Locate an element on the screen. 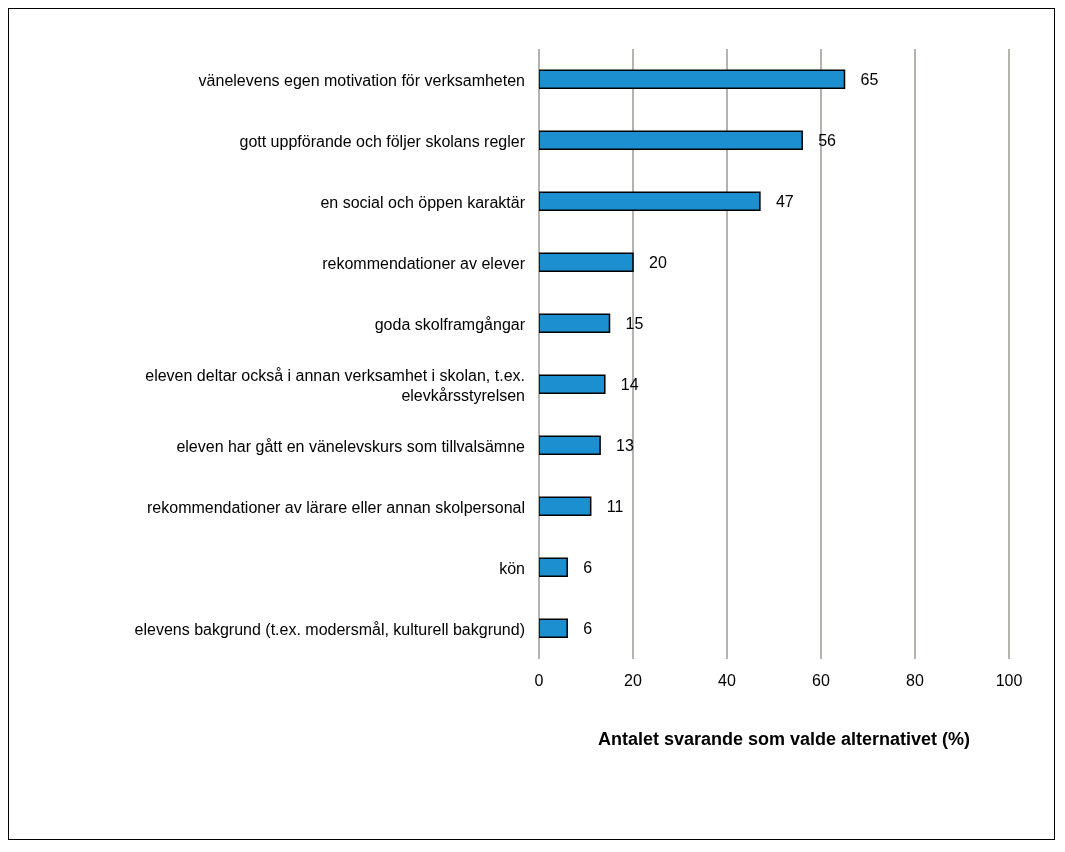 Image resolution: width=1065 pixels, height=852 pixels. data-label: 65 is located at coordinates (869, 80).